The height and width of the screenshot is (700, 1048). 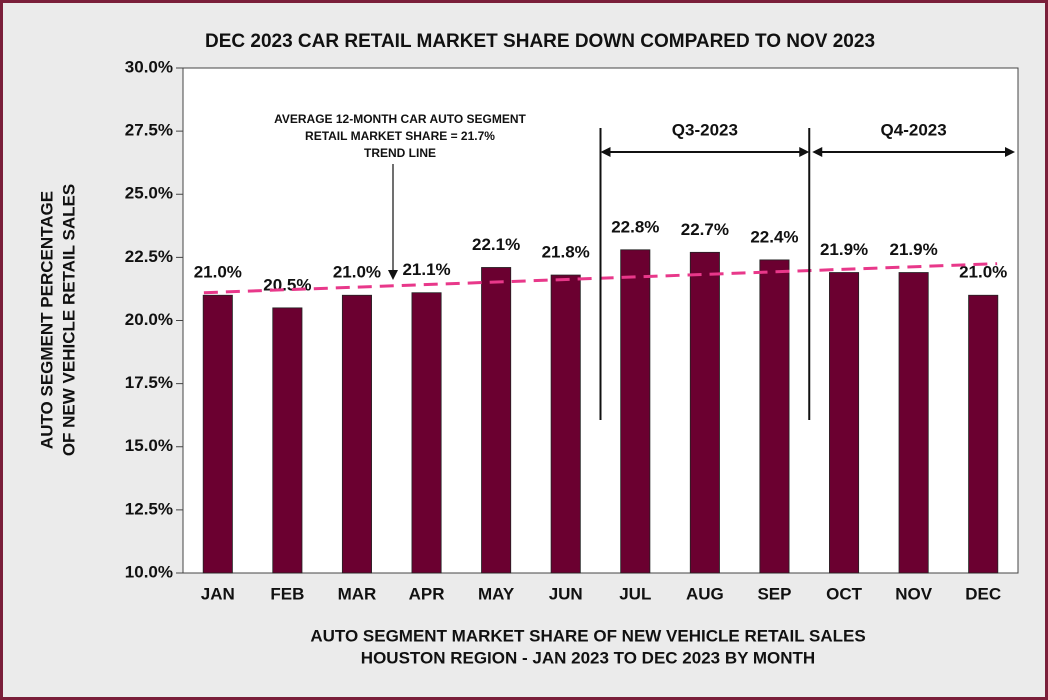 I want to click on y-tick-label: 25.0%, so click(x=149, y=193).